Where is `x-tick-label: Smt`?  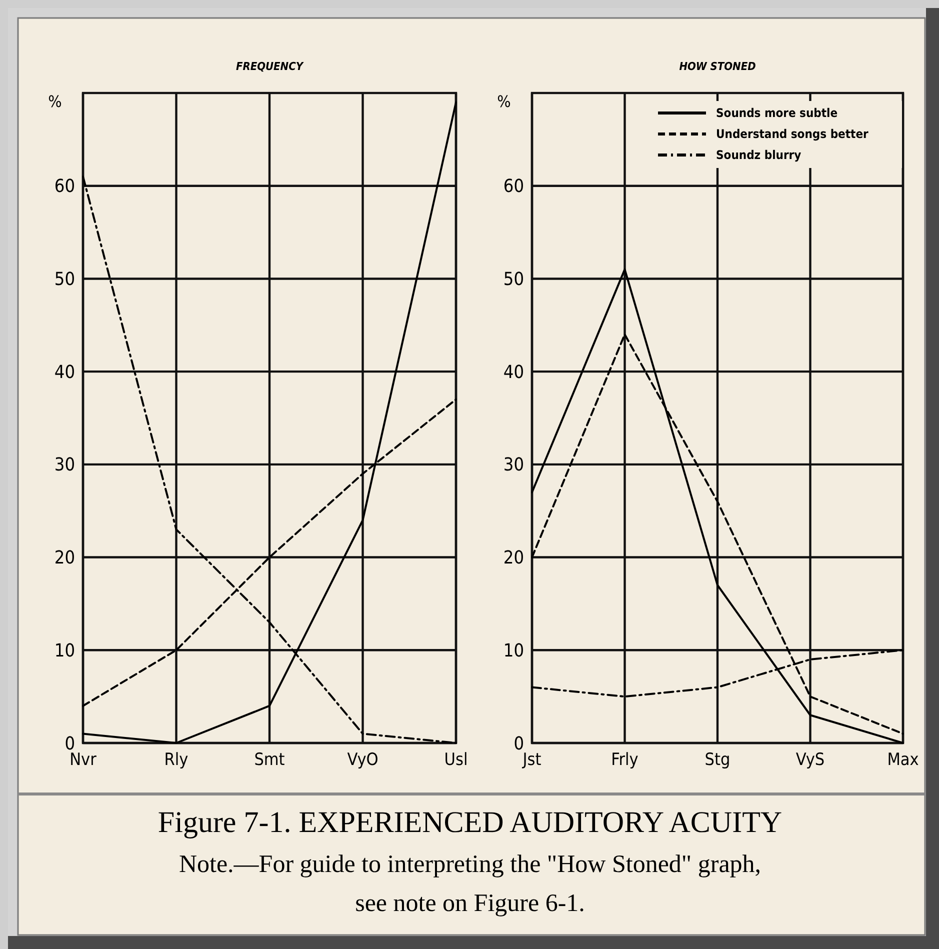 x-tick-label: Smt is located at coordinates (269, 760).